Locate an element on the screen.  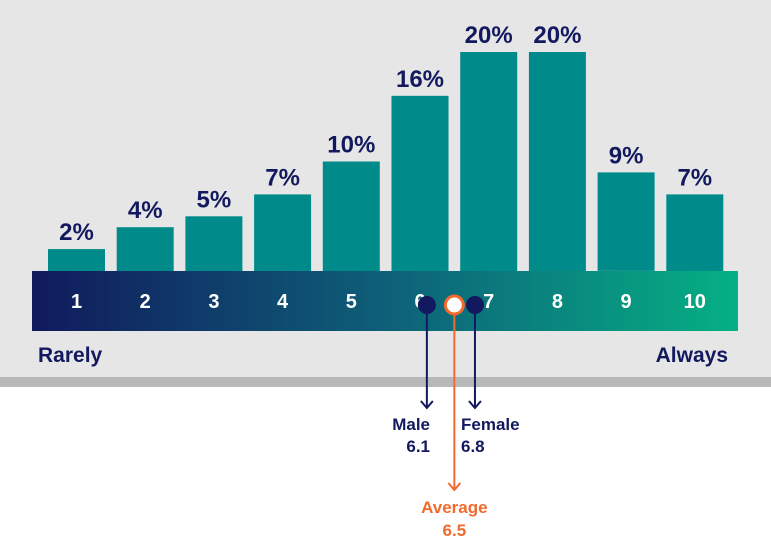
marker-dot-male is located at coordinates (426, 305).